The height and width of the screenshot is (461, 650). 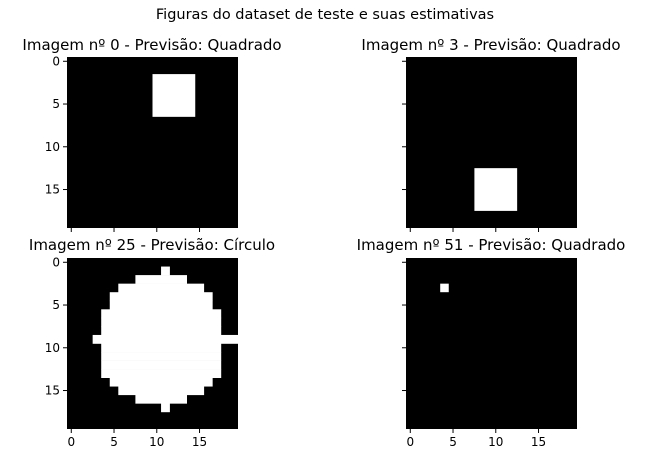 What do you see at coordinates (56, 104) in the screenshot?
I see `panel-0-ytick-label-1: 5` at bounding box center [56, 104].